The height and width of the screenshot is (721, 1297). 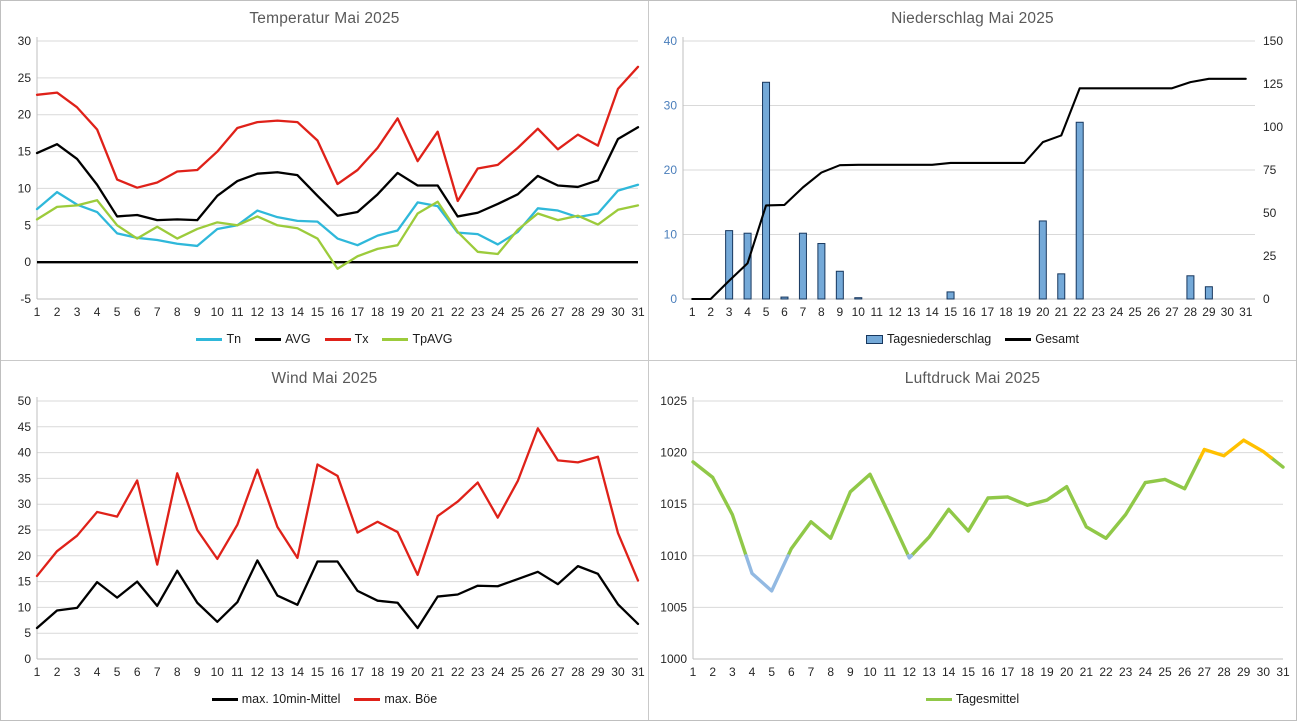 What do you see at coordinates (1057, 339) in the screenshot?
I see `legend-label: Gesamt` at bounding box center [1057, 339].